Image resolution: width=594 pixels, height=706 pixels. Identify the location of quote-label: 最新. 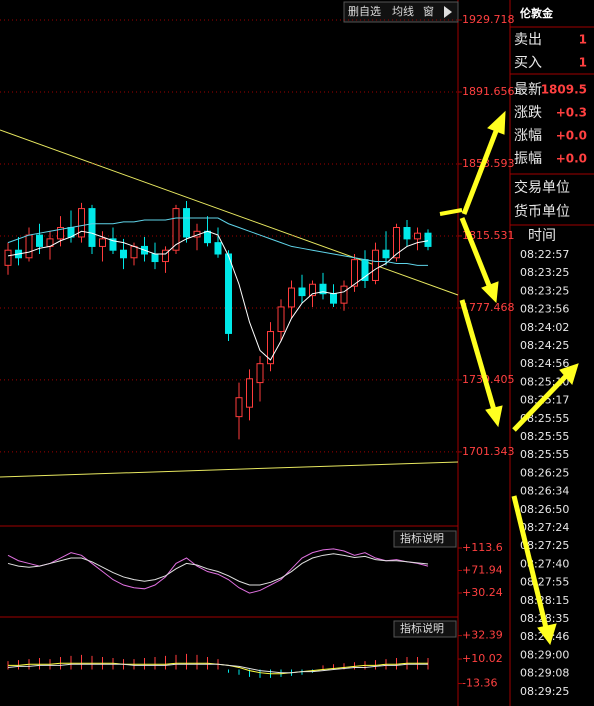
(528, 90).